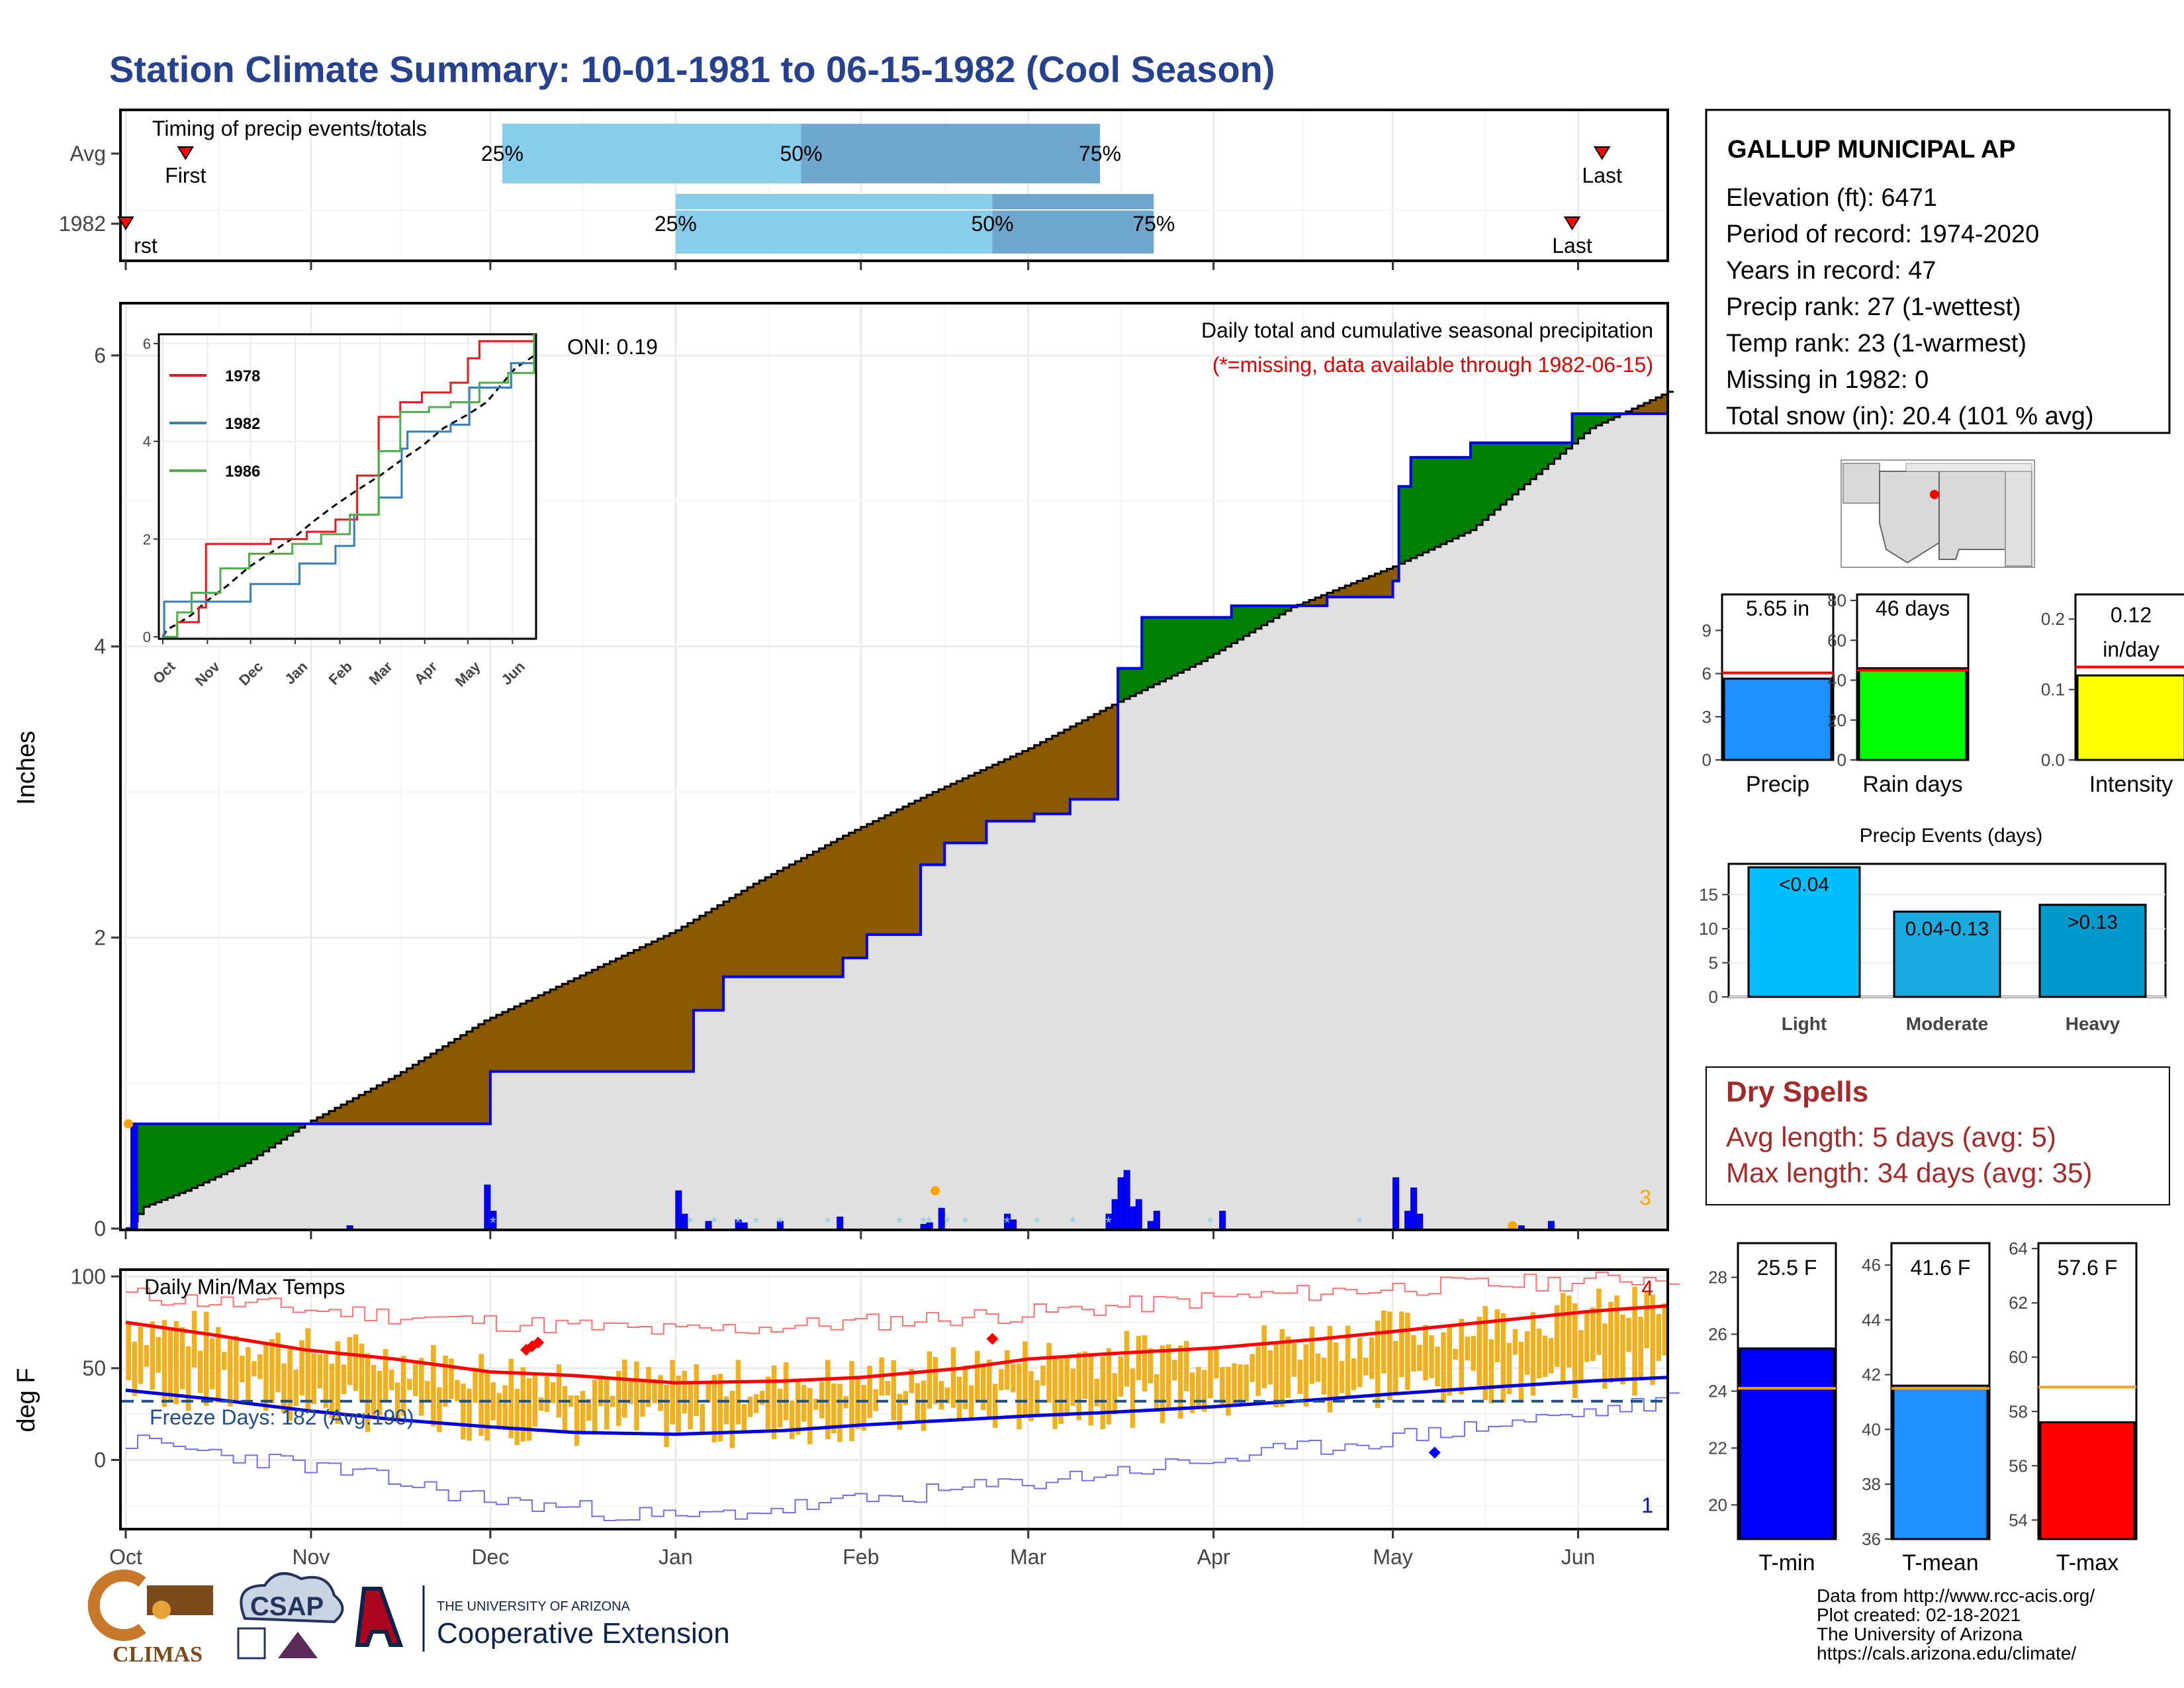  Describe the element at coordinates (1920, 1634) in the screenshot. I see `footer-line: The University of Arizona` at that location.